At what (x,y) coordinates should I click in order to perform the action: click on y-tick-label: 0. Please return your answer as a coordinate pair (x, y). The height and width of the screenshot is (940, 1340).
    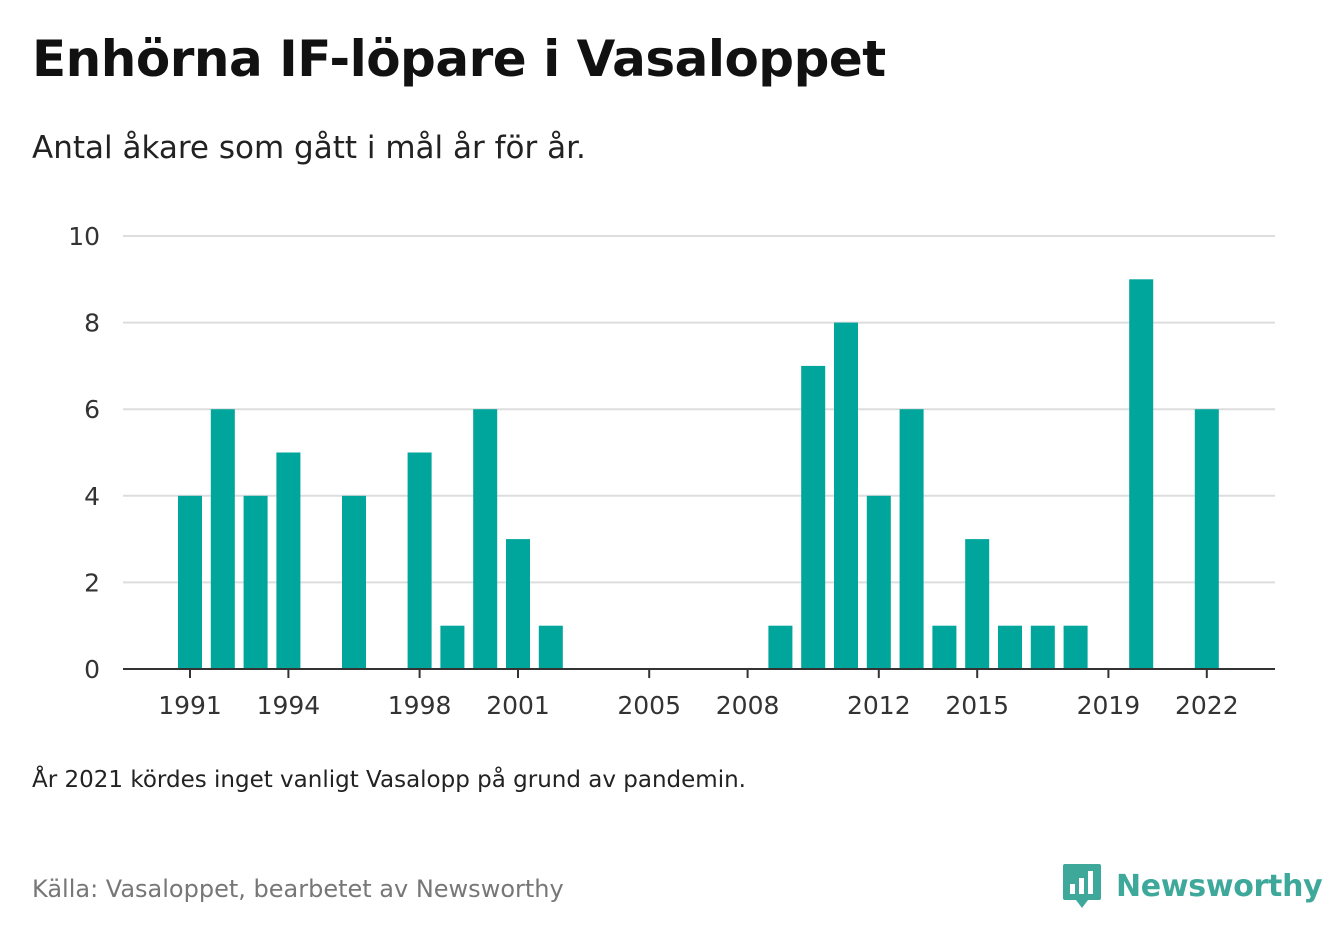
    Looking at the image, I should click on (92, 669).